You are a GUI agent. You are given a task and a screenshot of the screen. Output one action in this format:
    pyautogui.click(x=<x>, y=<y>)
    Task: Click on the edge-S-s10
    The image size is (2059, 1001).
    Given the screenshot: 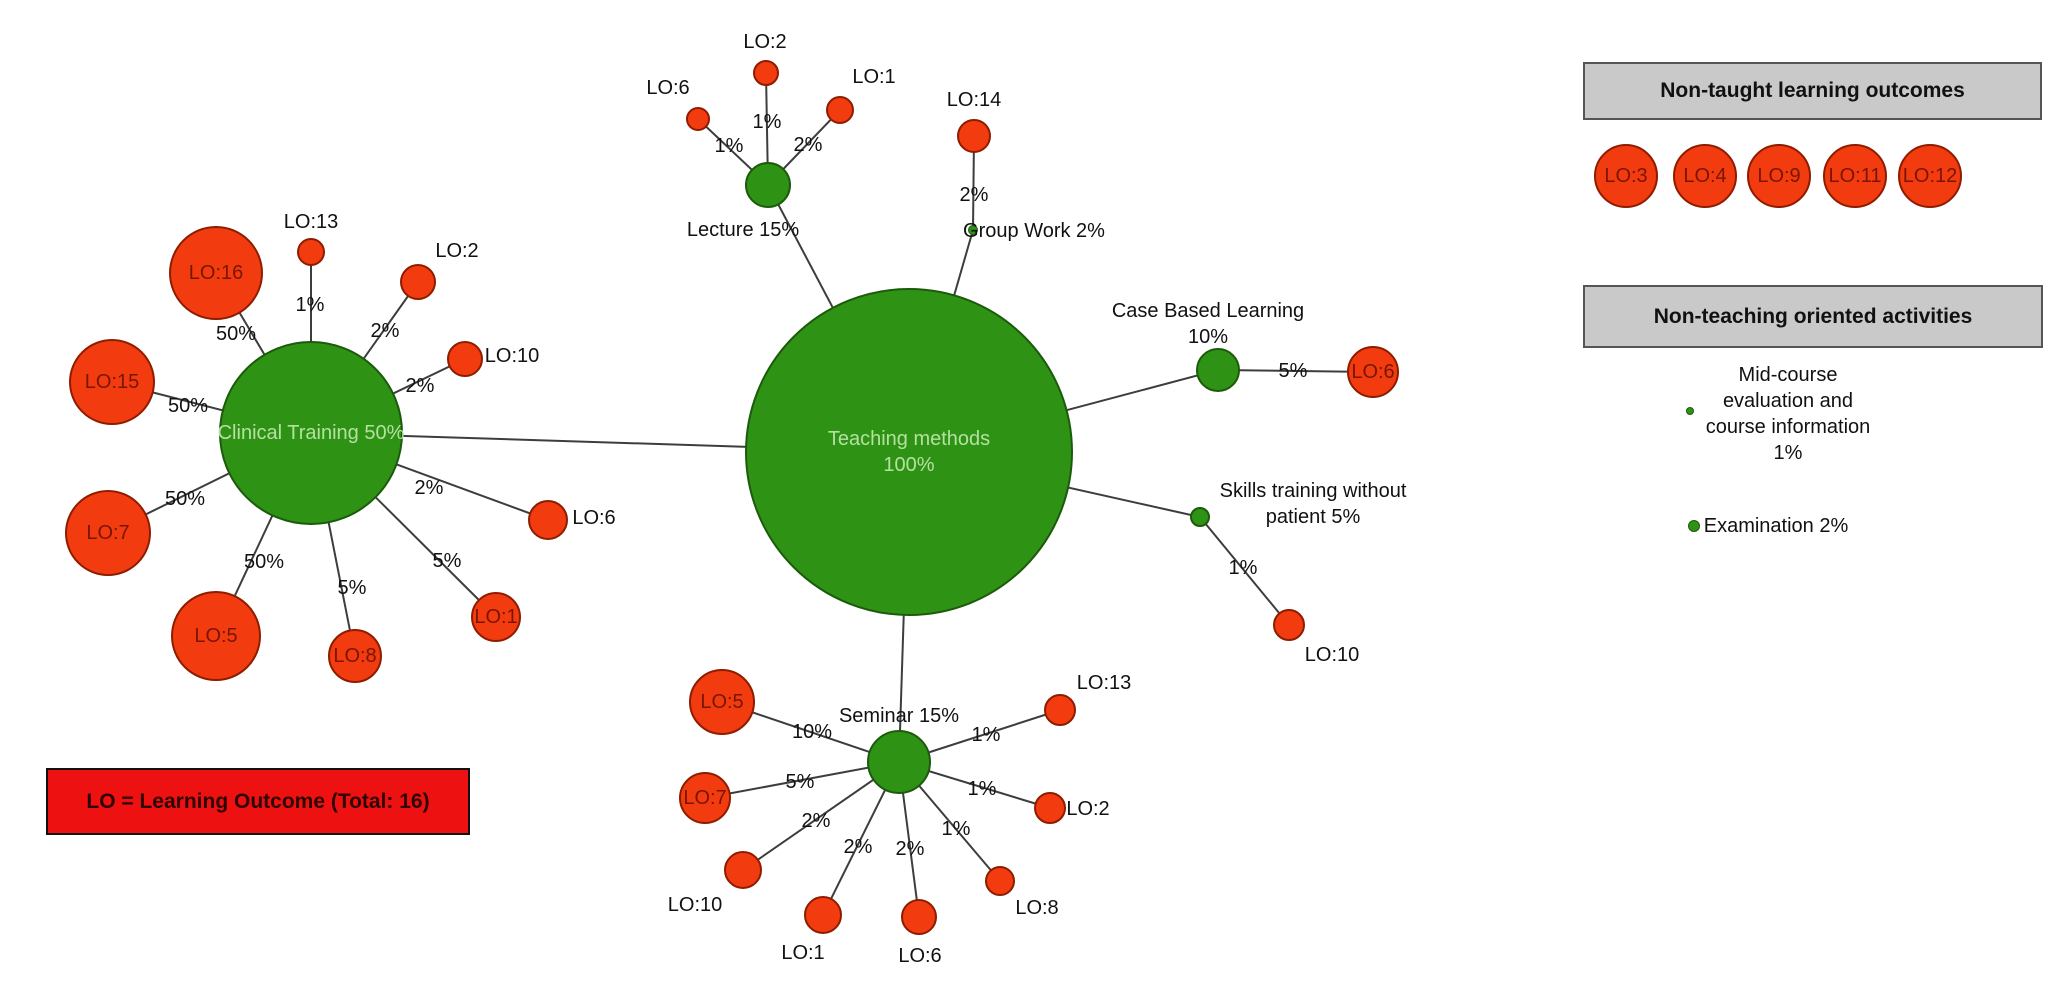 What is the action you would take?
    pyautogui.click(x=1244, y=571)
    